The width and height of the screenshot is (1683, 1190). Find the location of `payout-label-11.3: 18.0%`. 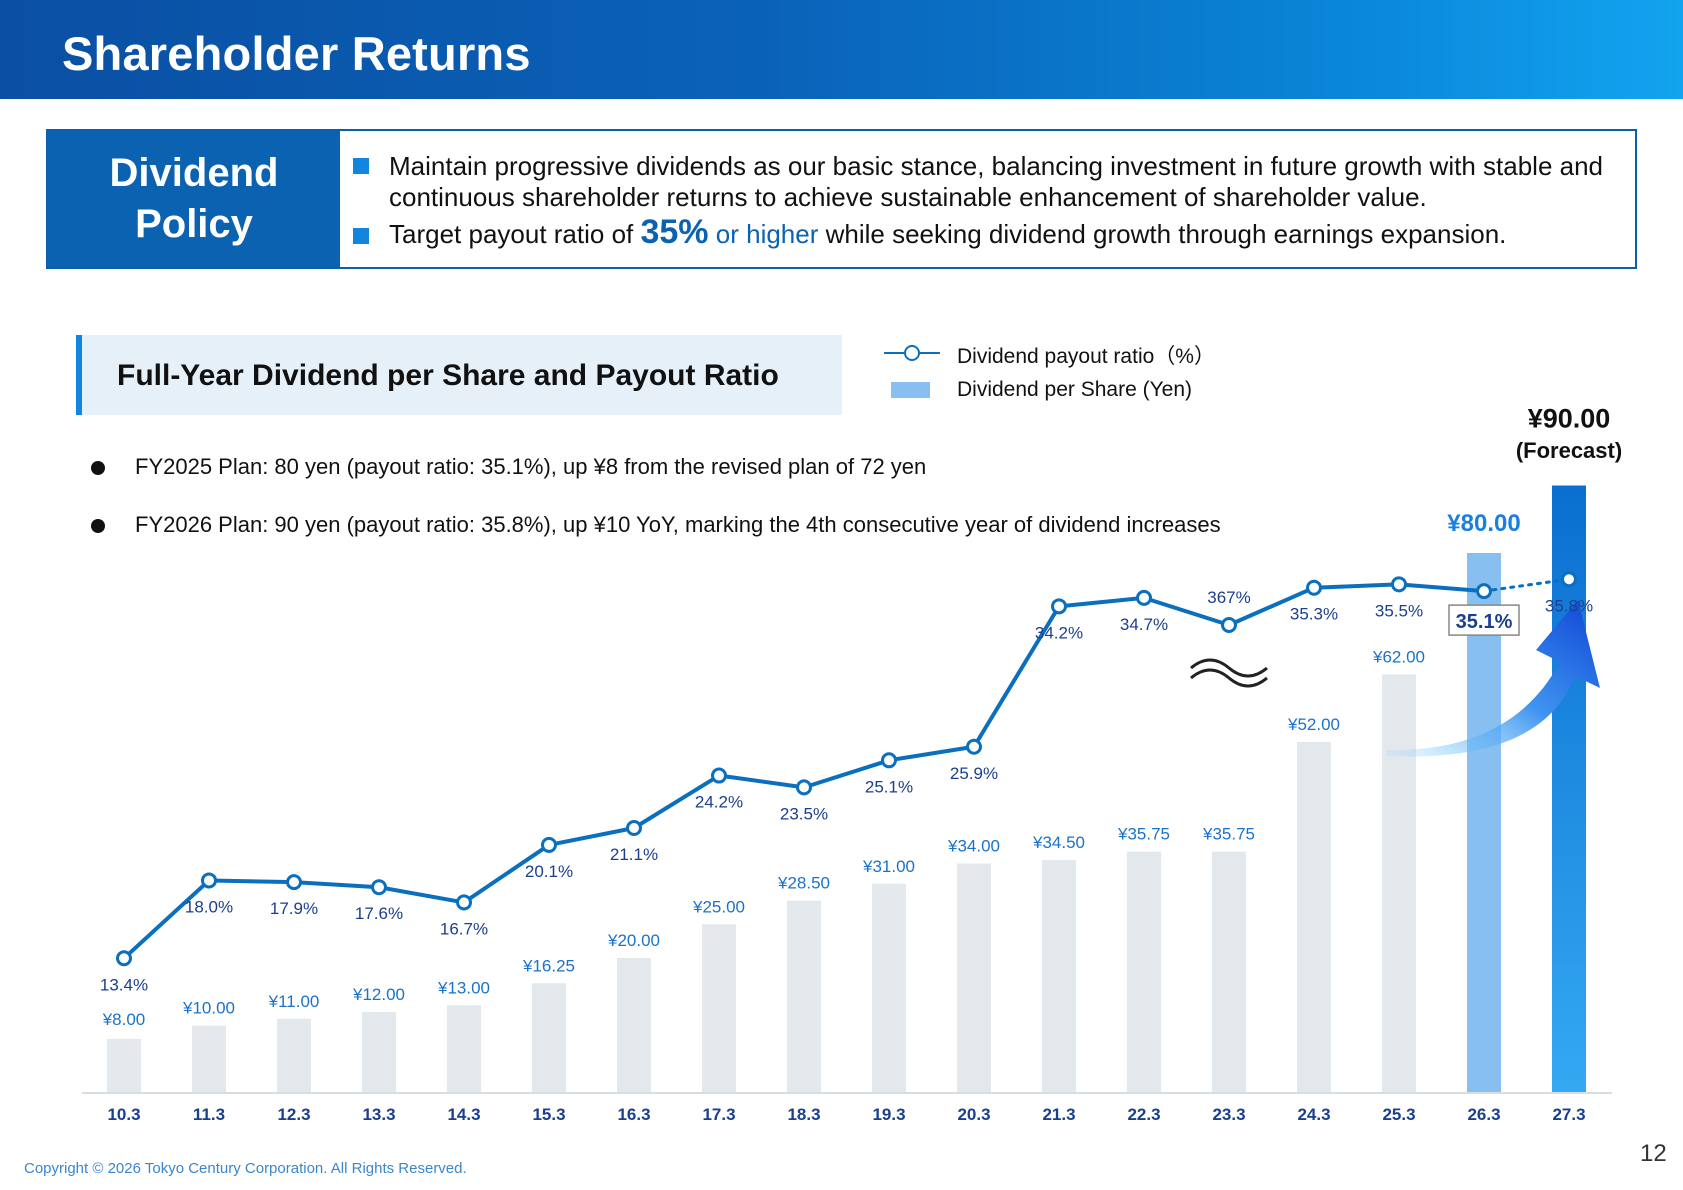

payout-label-11.3: 18.0% is located at coordinates (209, 906).